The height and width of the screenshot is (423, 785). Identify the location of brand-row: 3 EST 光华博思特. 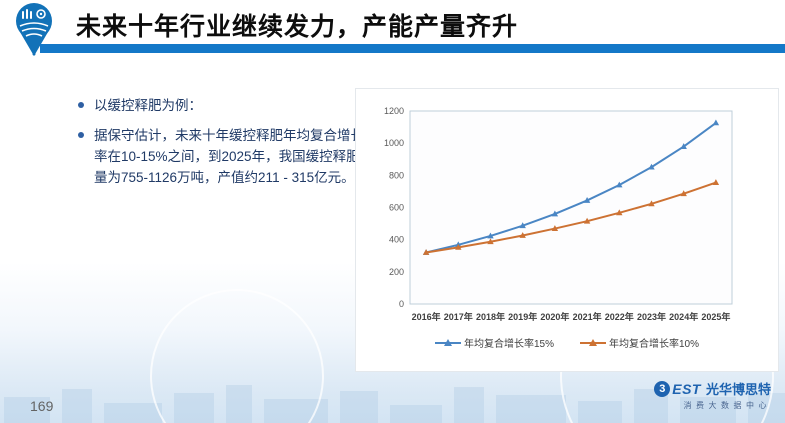
(712, 388).